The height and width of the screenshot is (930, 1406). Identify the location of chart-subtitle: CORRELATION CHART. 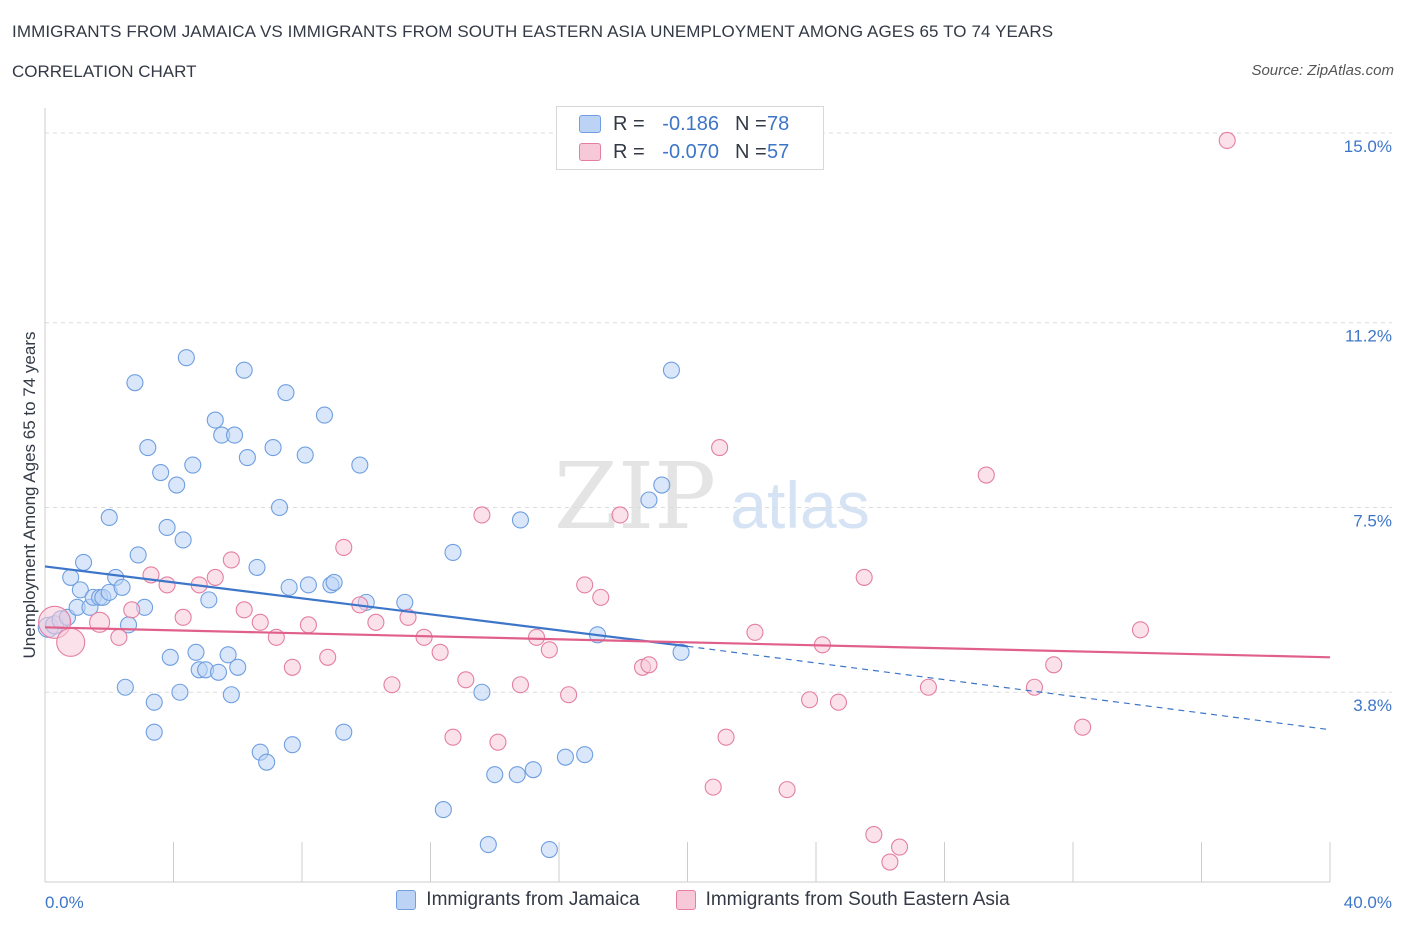
(104, 71).